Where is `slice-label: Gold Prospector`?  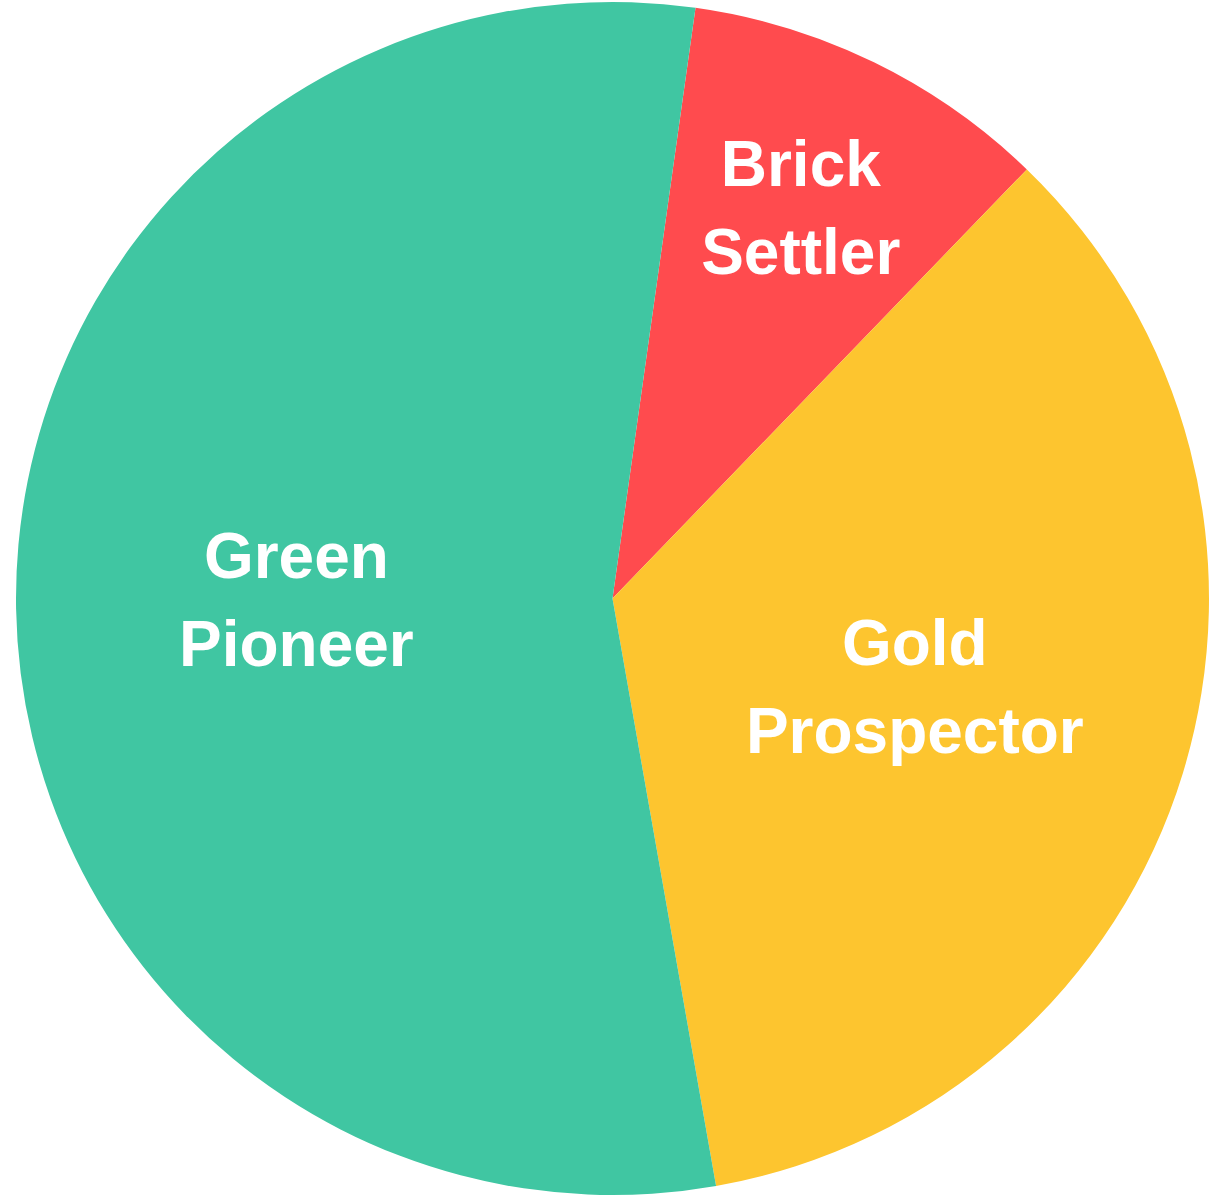 slice-label: Gold Prospector is located at coordinates (914, 686).